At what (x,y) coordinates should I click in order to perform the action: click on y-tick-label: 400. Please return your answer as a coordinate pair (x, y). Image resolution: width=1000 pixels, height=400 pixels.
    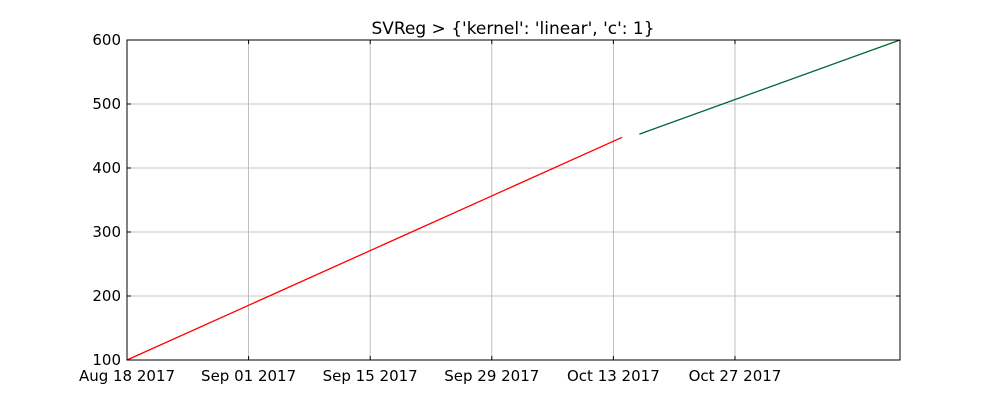
    Looking at the image, I should click on (106, 168).